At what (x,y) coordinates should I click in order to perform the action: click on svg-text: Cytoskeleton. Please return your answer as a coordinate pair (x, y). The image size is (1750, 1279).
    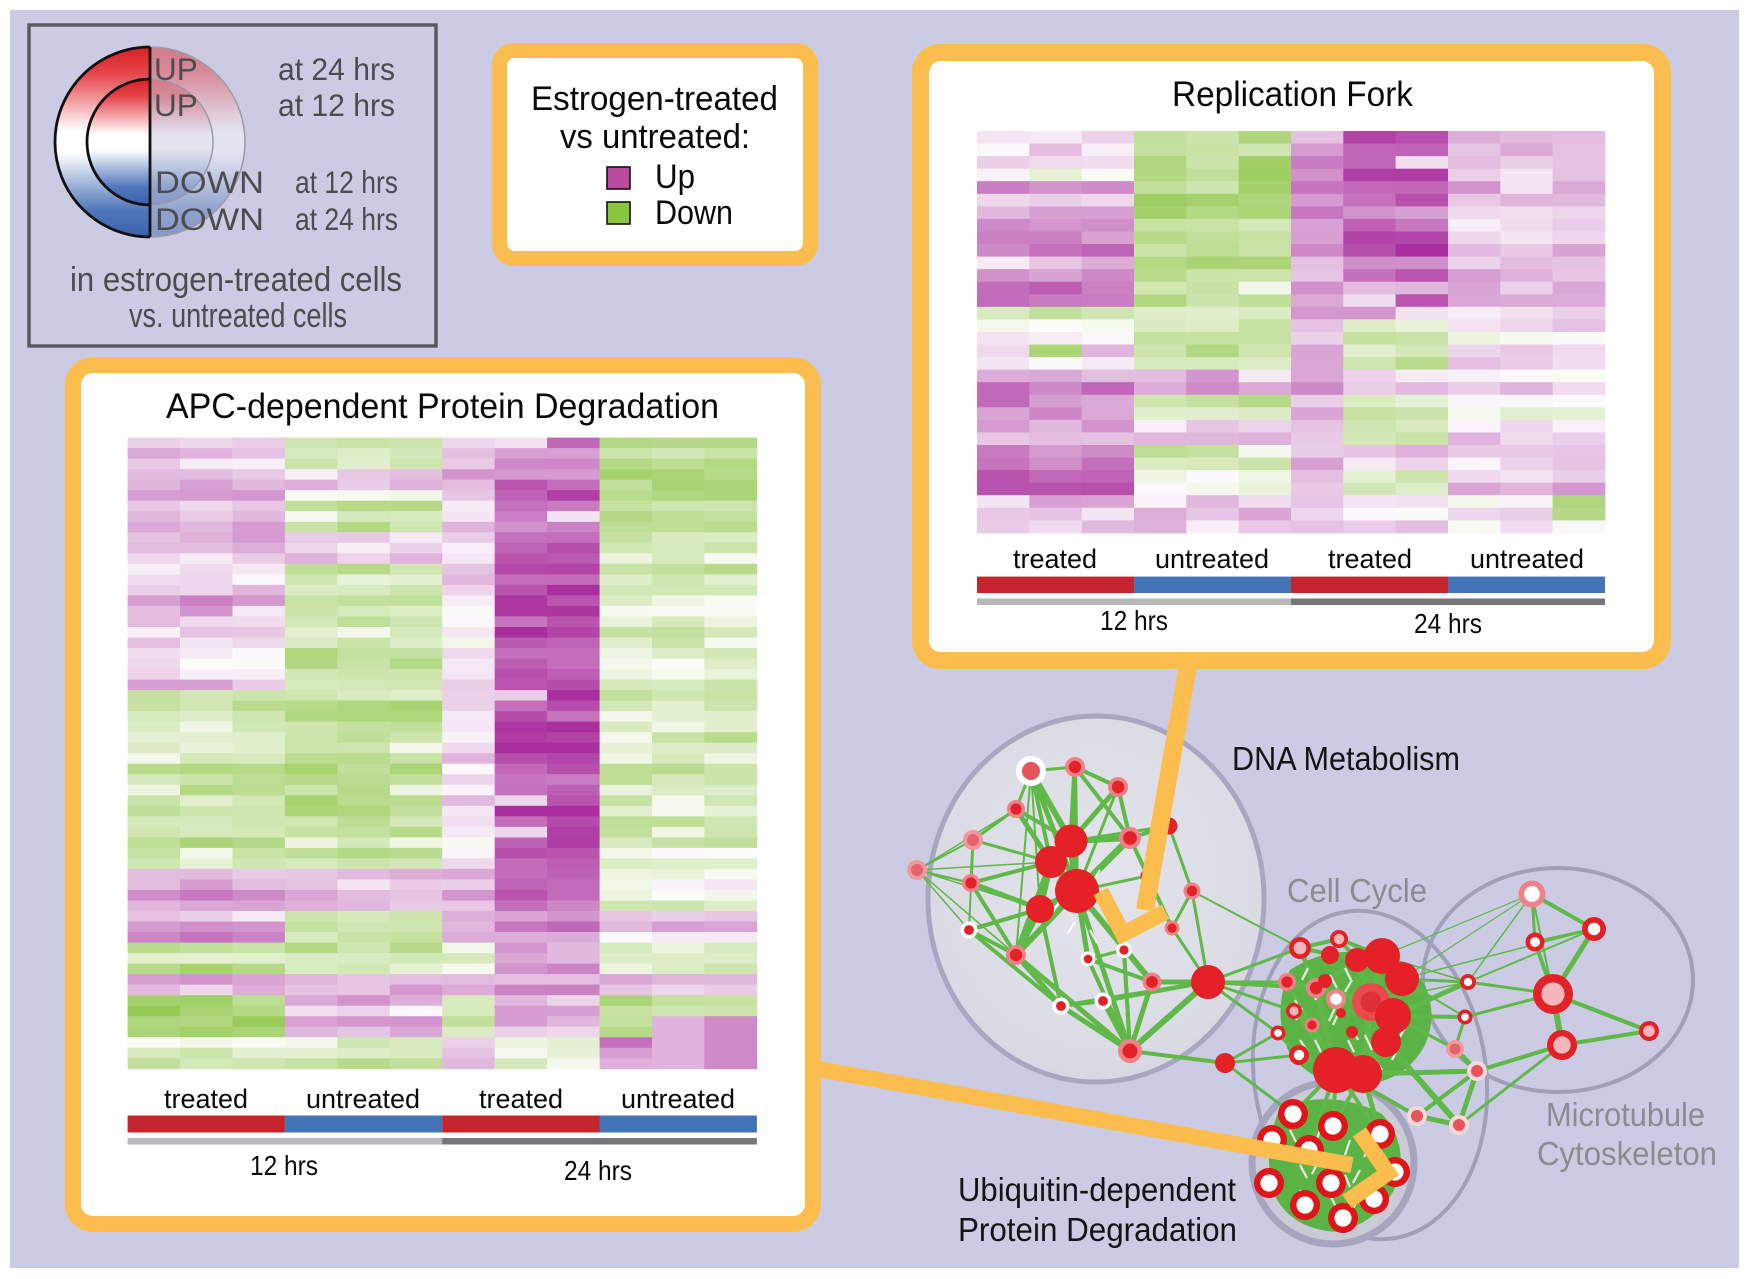
    Looking at the image, I should click on (1627, 1153).